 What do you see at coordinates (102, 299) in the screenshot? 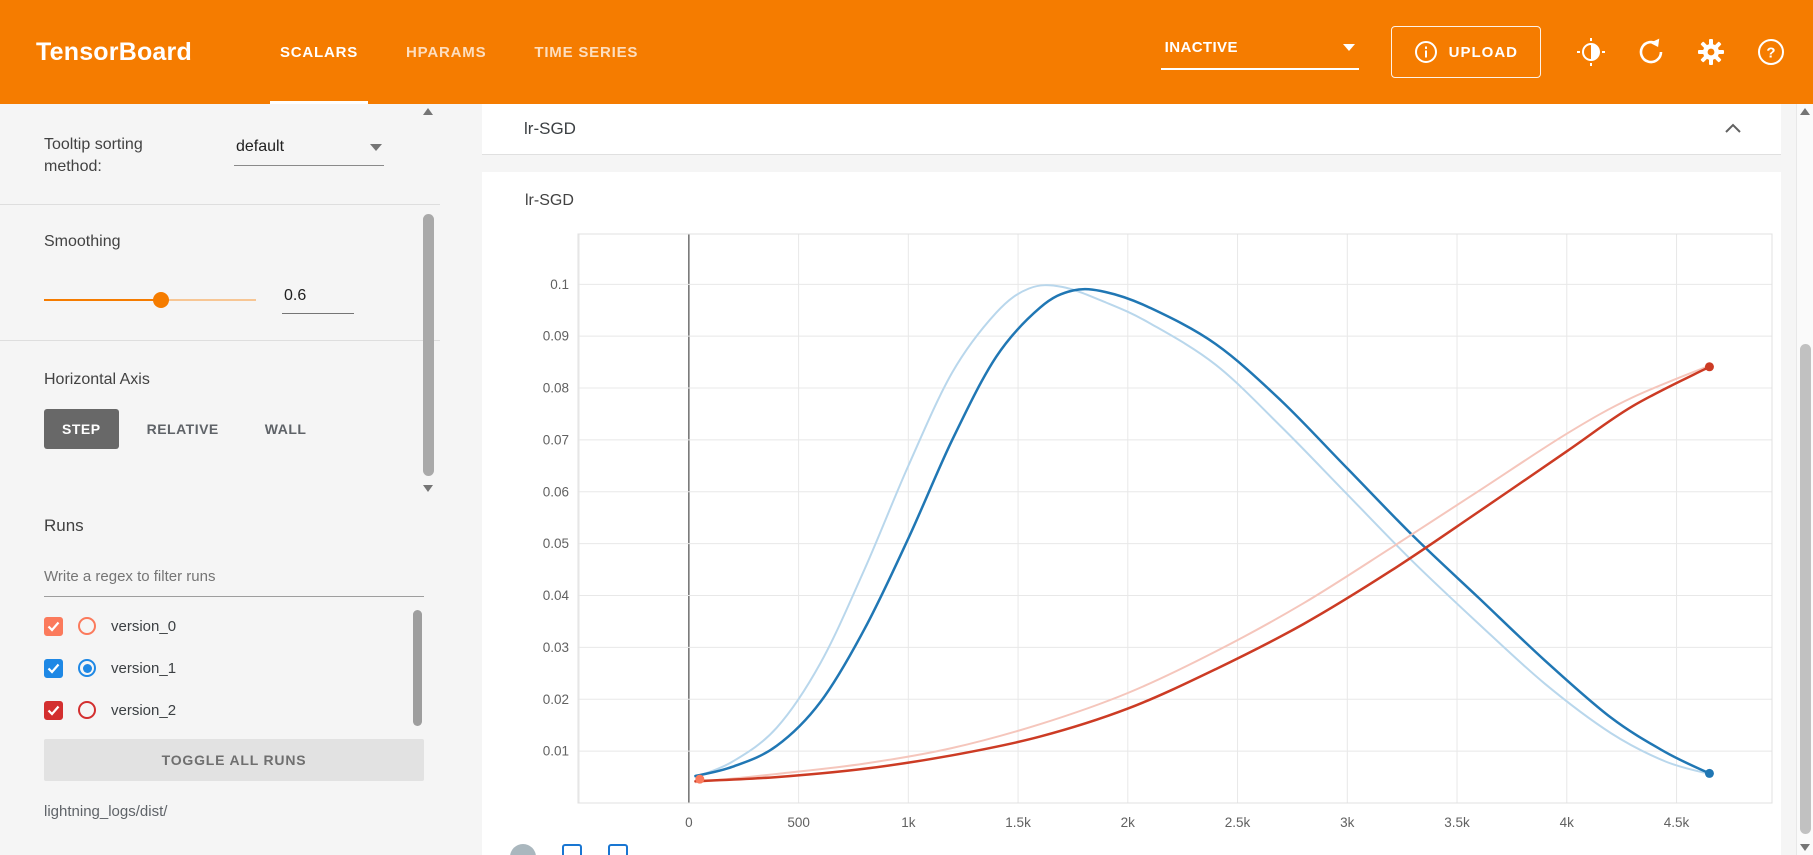
I see `slider-track-filled` at bounding box center [102, 299].